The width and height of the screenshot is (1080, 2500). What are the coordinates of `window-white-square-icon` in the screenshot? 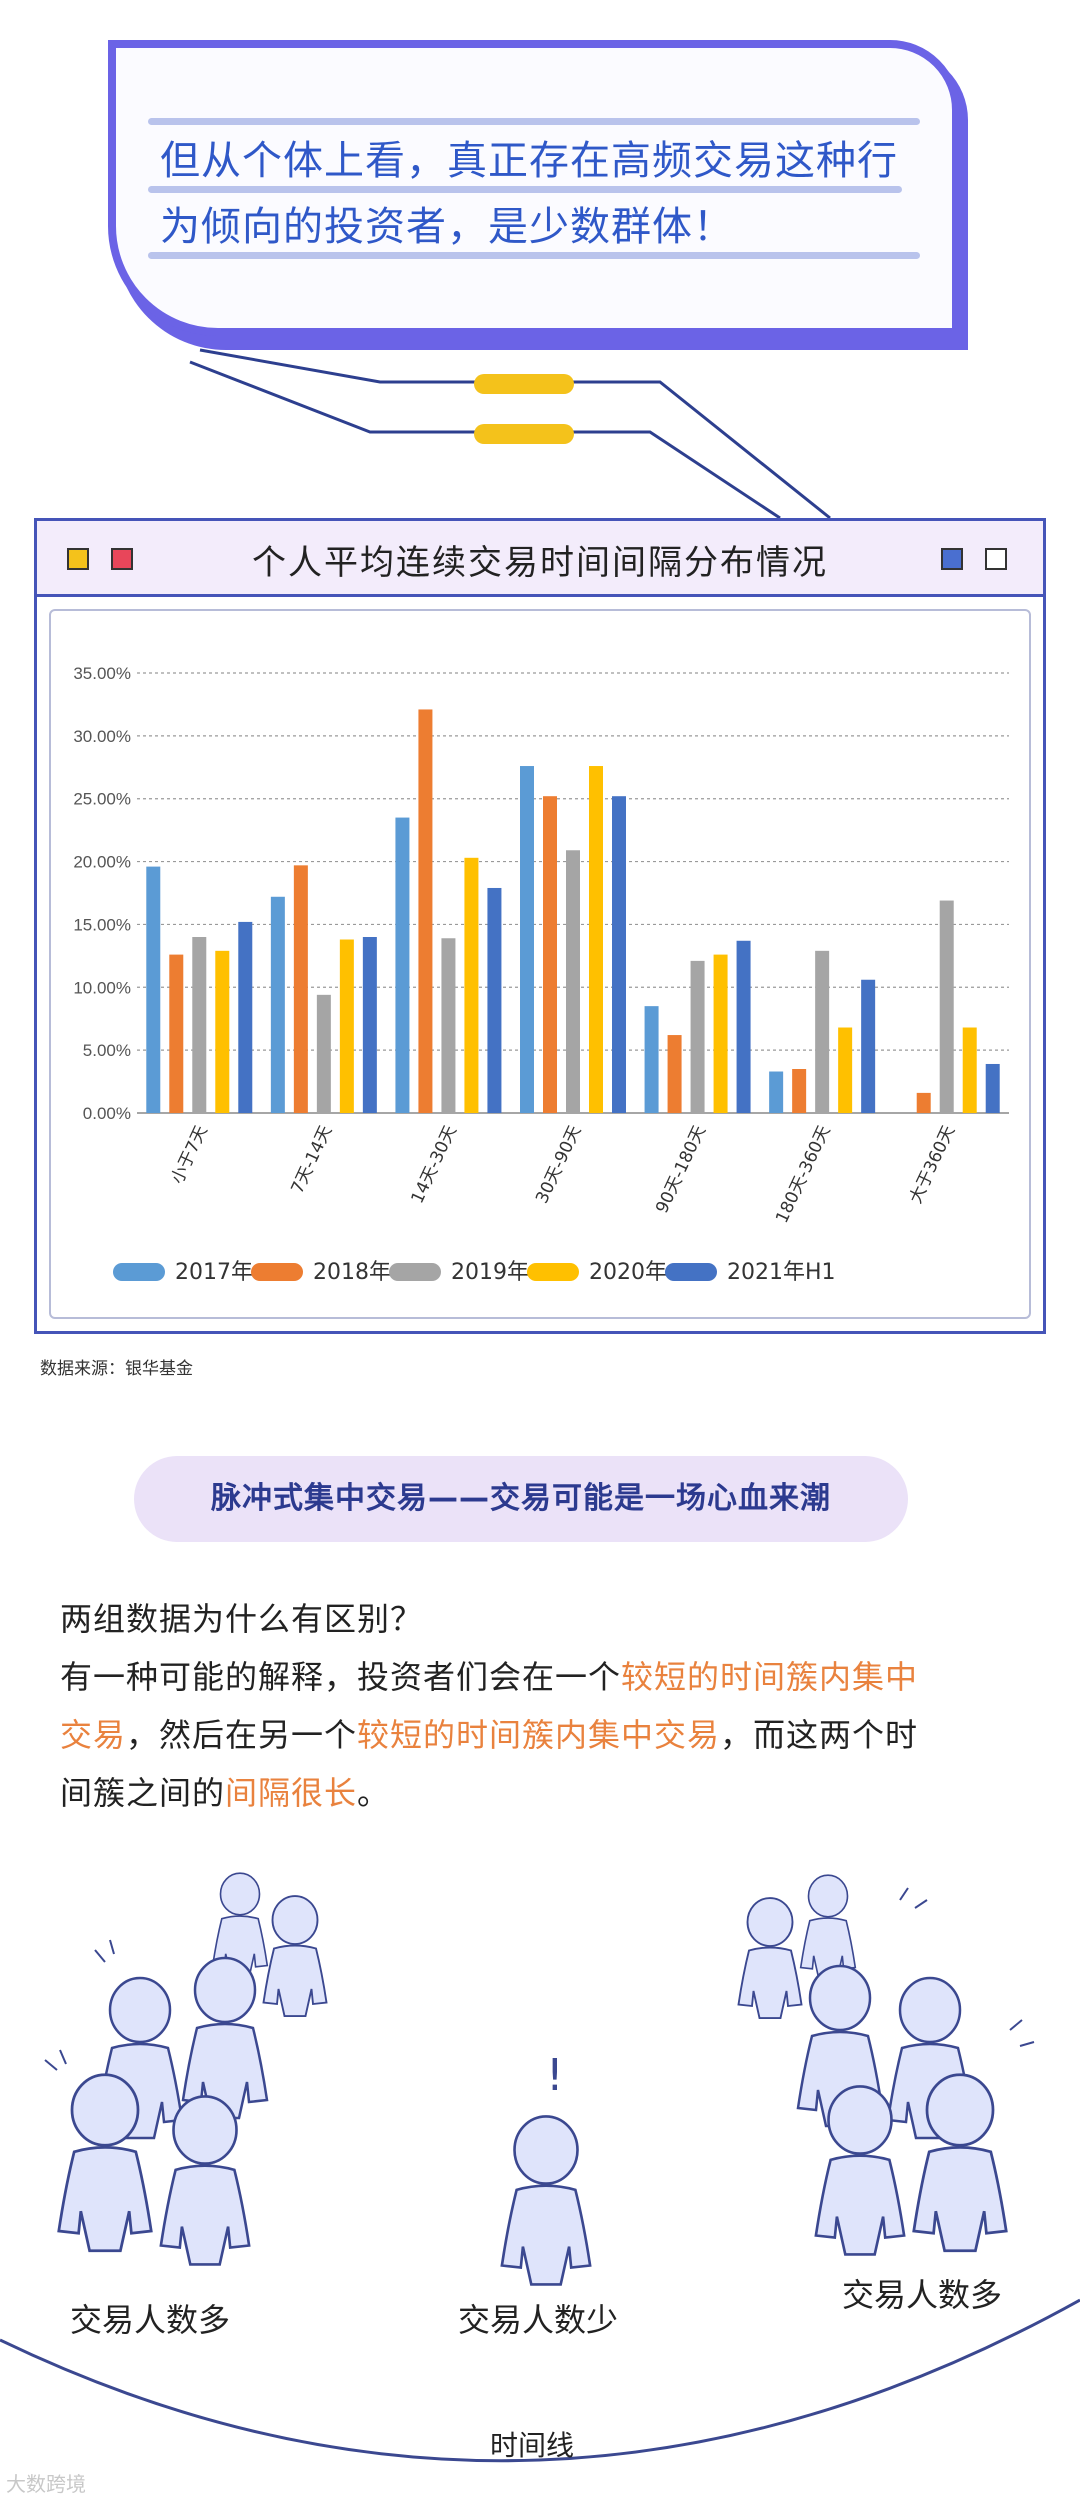 It's located at (996, 559).